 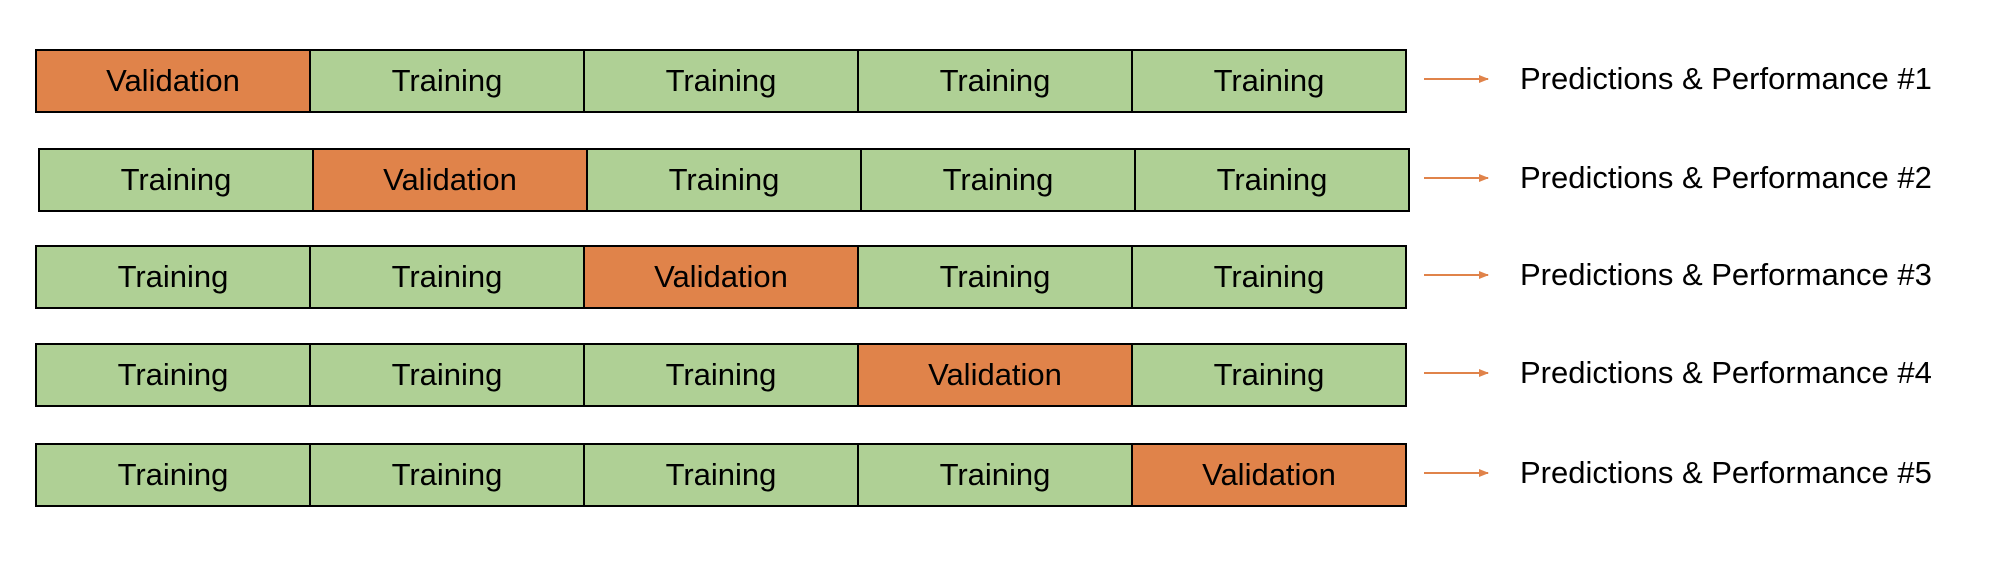 What do you see at coordinates (1726, 78) in the screenshot?
I see `result-label: Predictions & Performance #1` at bounding box center [1726, 78].